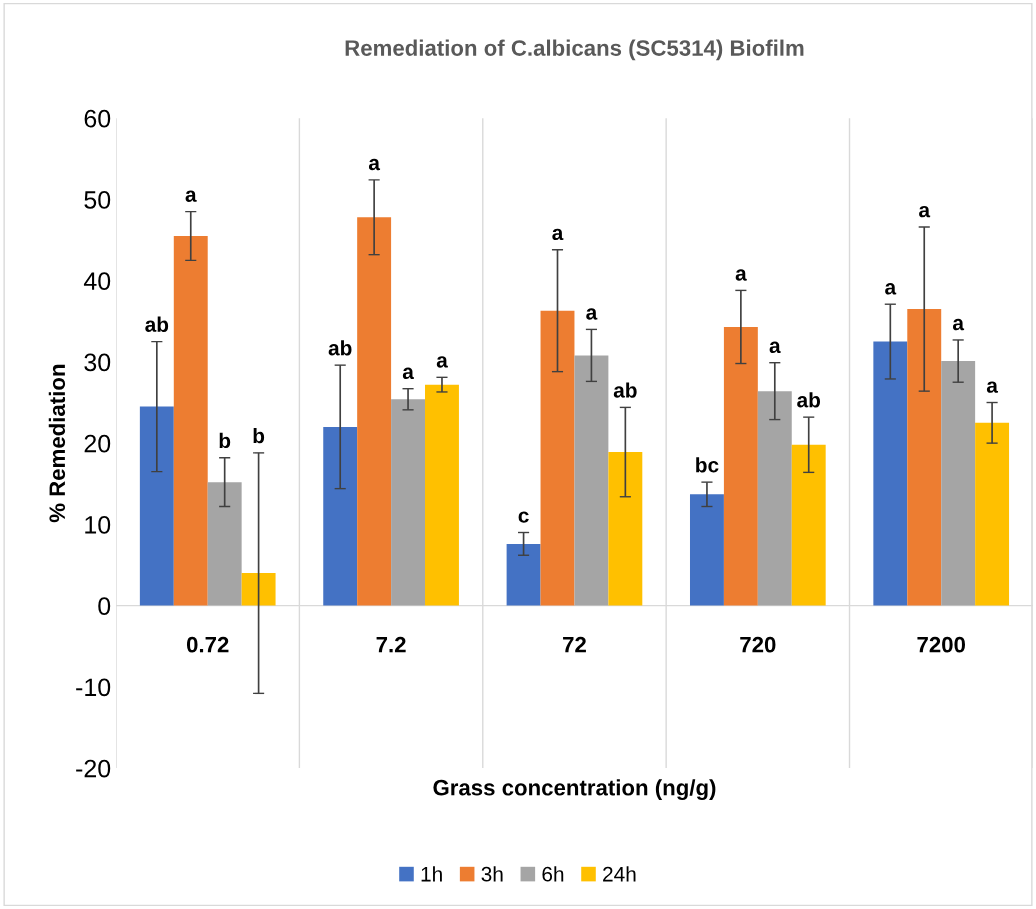 Image resolution: width=1036 pixels, height=909 pixels. Describe the element at coordinates (97, 118) in the screenshot. I see `y-tick-label: 60` at that location.